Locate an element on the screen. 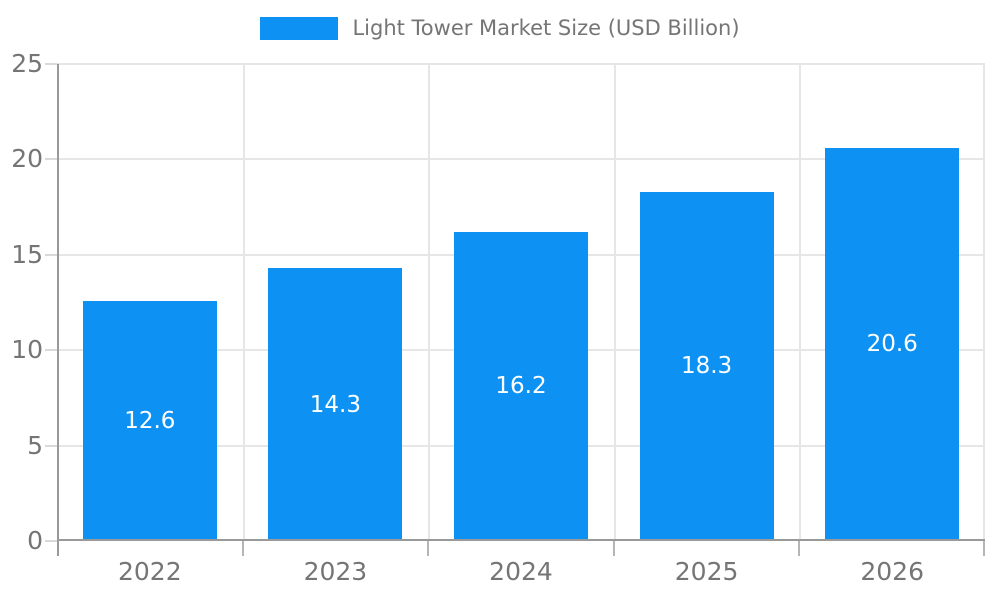 The height and width of the screenshot is (600, 1000). x-tick-label: 2022 is located at coordinates (149, 571).